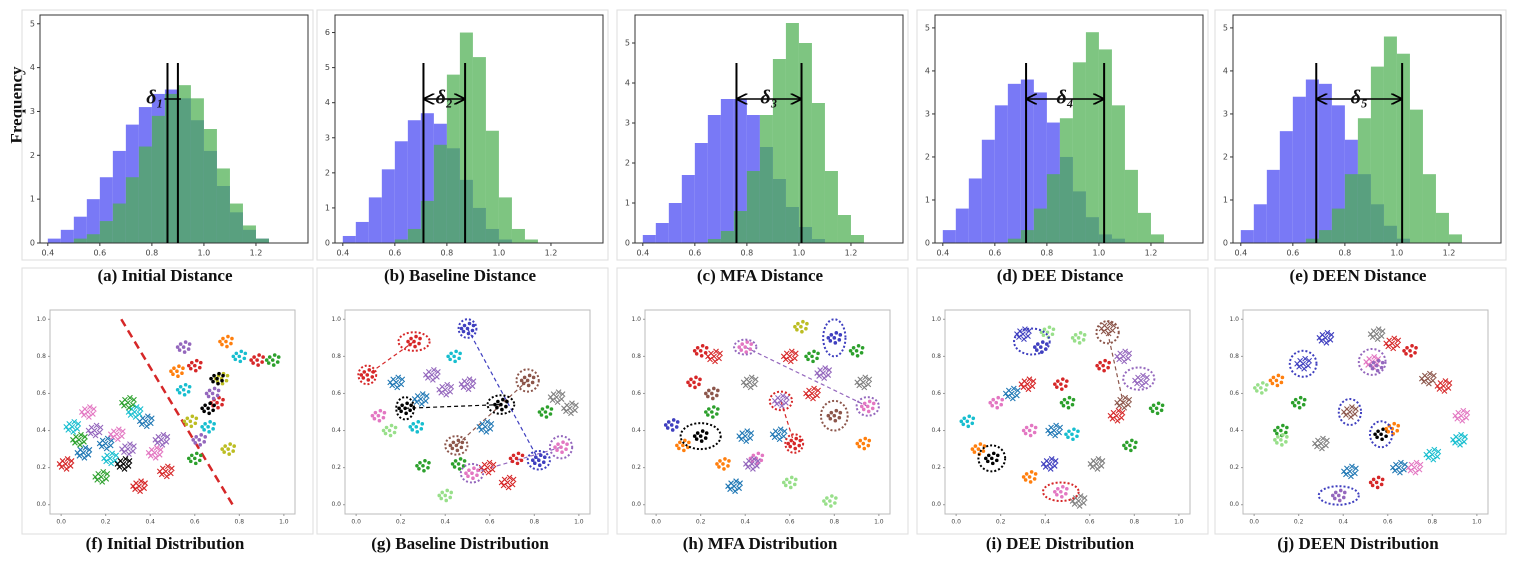 This screenshot has height=566, width=1516. Describe the element at coordinates (768, 98) in the screenshot. I see `delta-label: δ₃` at that location.